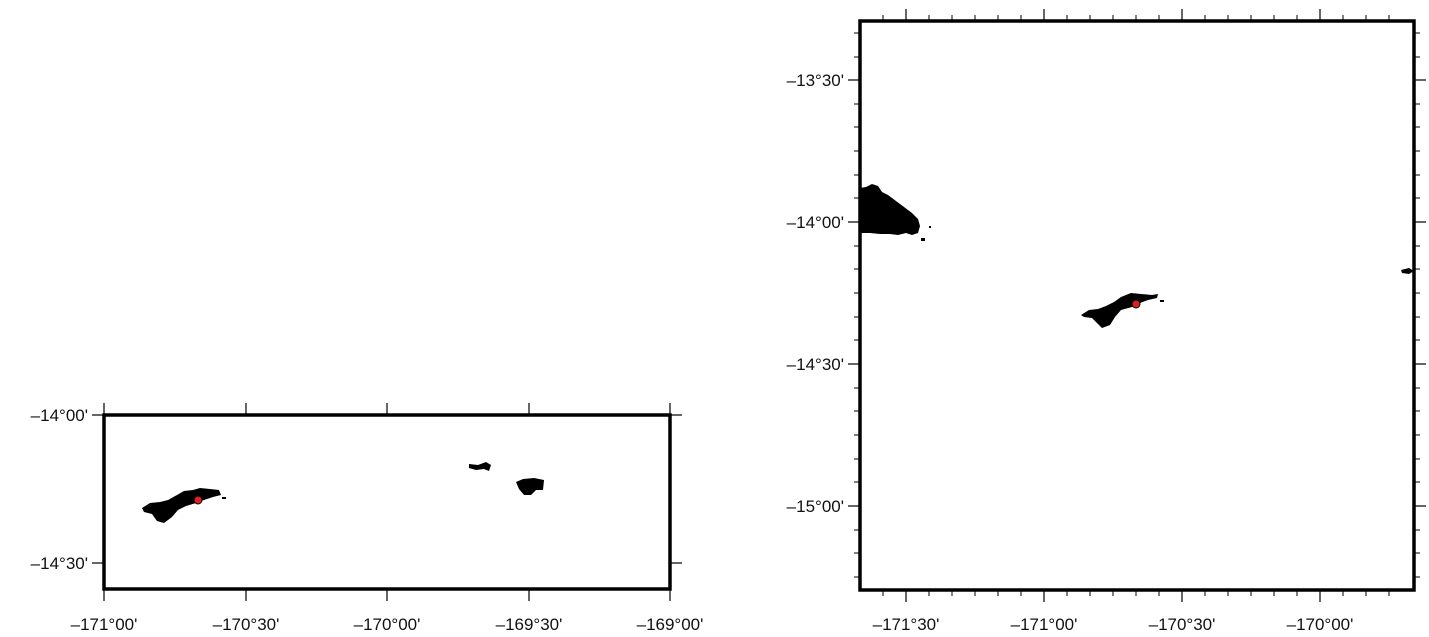  Describe the element at coordinates (1182, 624) in the screenshot. I see `right-lon-label-2: –170°30'` at that location.